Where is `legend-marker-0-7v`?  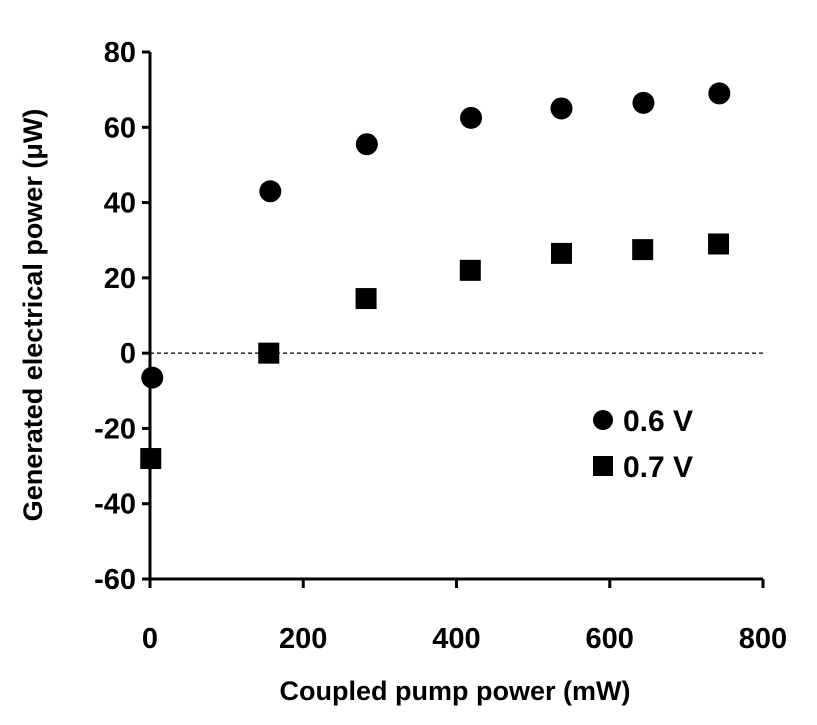
legend-marker-0-7v is located at coordinates (603, 466).